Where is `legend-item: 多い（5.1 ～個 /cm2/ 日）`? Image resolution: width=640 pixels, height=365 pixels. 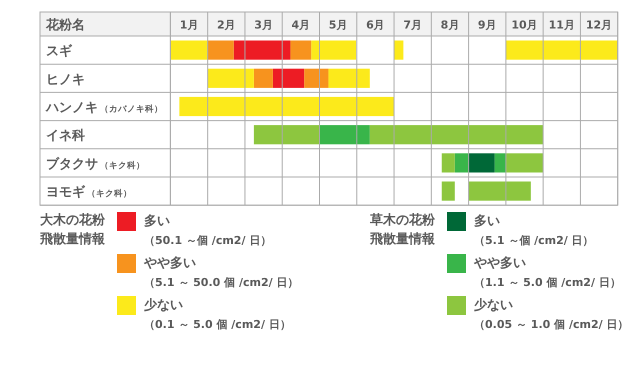
legend-item: 多い（5.1 ～個 /cm2/ 日） is located at coordinates (520, 229).